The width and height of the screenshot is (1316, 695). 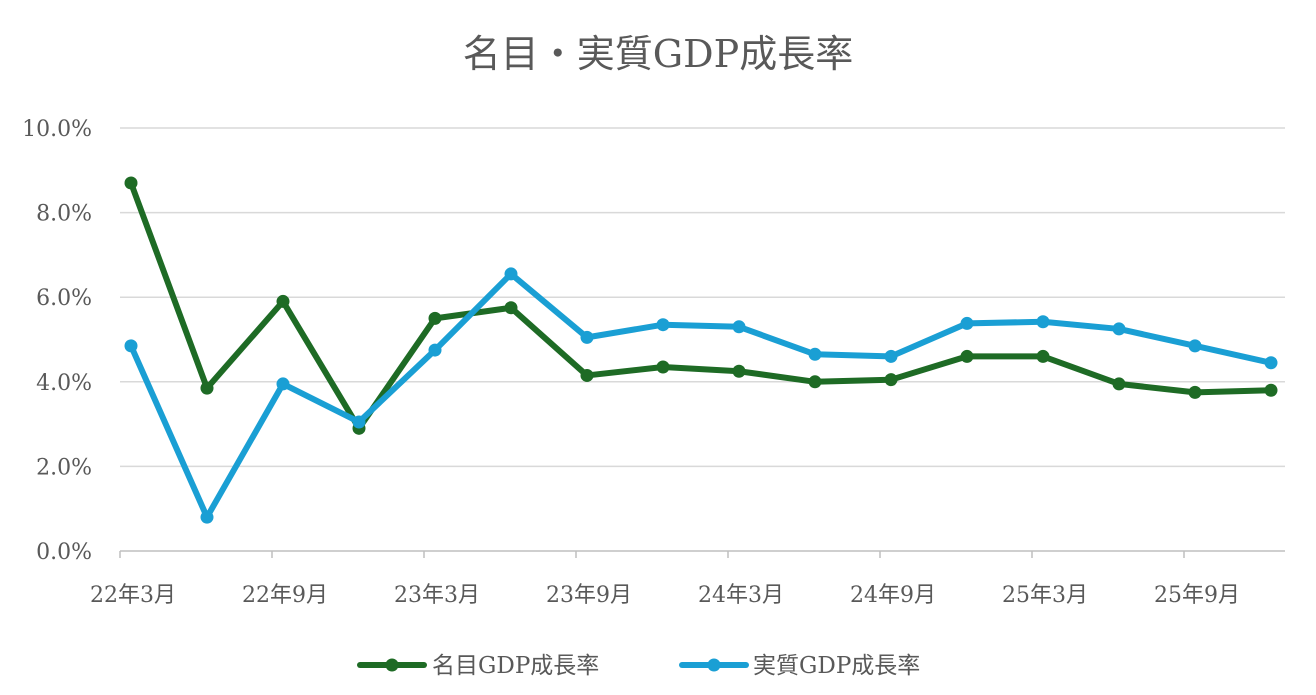 I want to click on y-tick-label: 8.0%, so click(x=64, y=214).